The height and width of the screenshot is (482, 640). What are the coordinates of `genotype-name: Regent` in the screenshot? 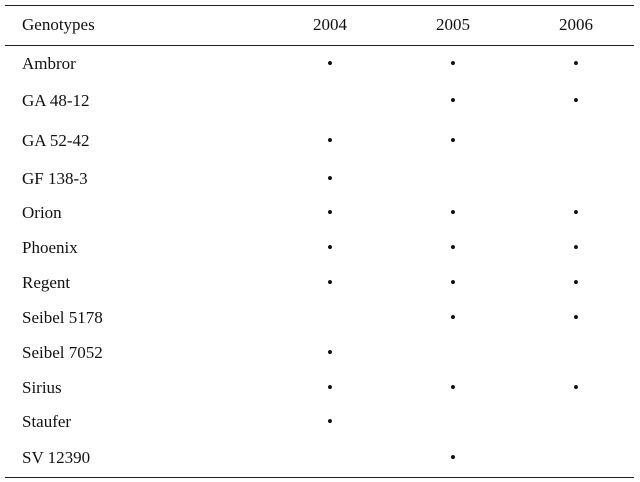 It's located at (46, 282).